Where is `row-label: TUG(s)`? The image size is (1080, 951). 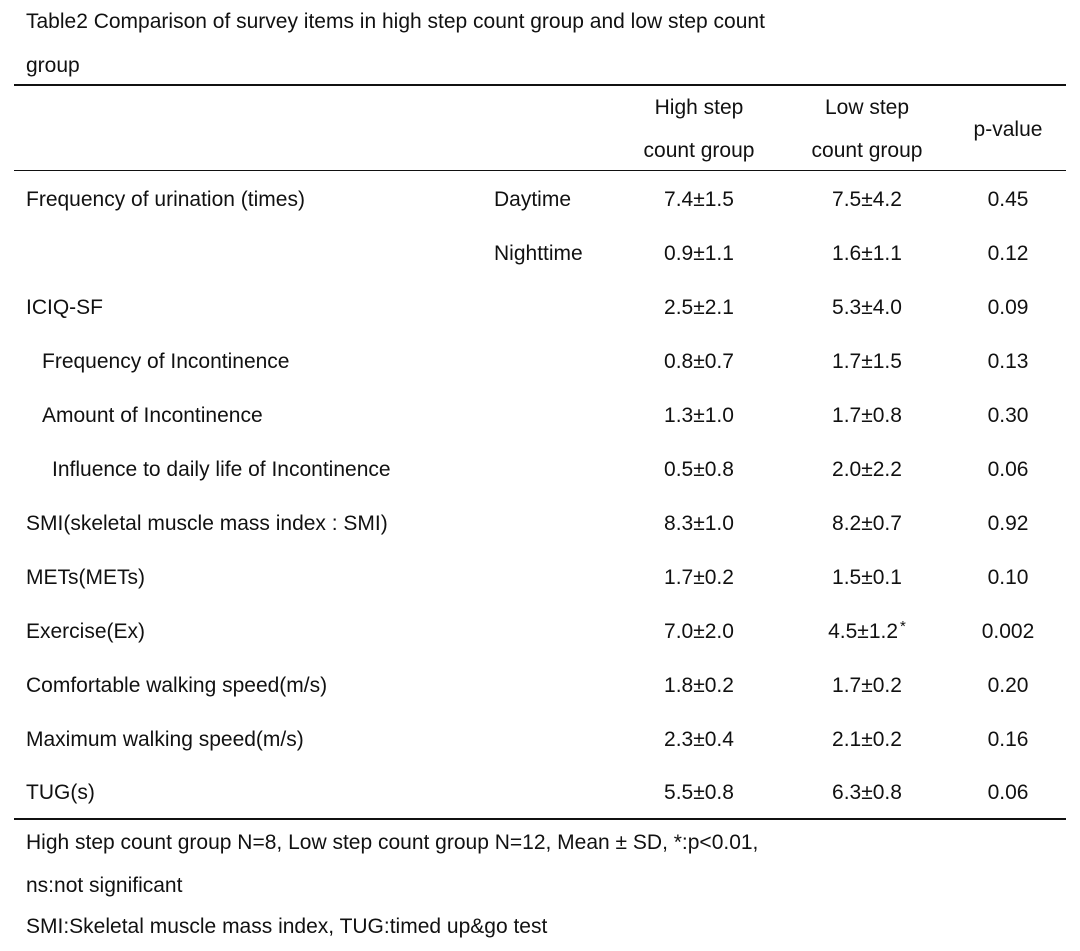 row-label: TUG(s) is located at coordinates (60, 792).